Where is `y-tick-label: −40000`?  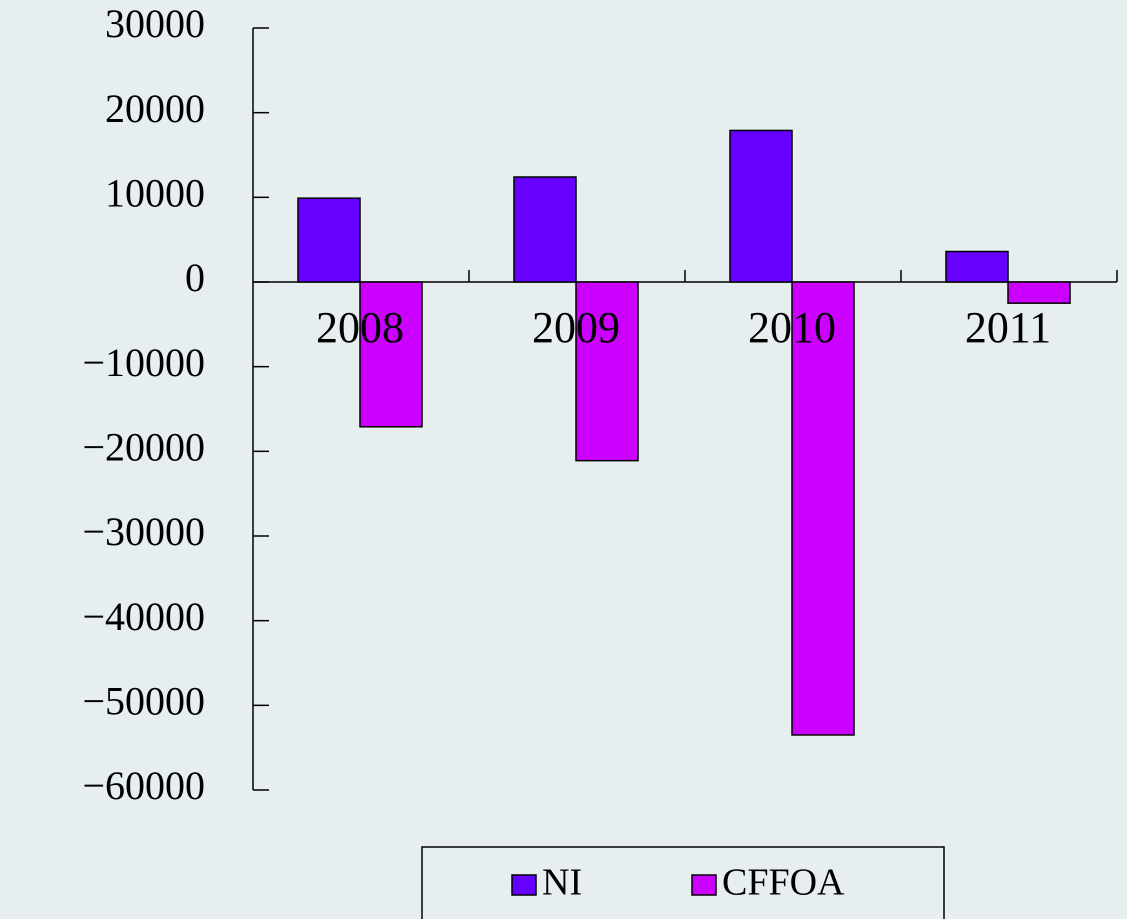 y-tick-label: −40000 is located at coordinates (143, 616).